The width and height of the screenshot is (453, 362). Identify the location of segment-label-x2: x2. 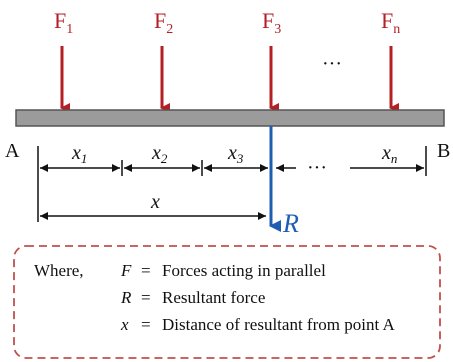
(159, 154).